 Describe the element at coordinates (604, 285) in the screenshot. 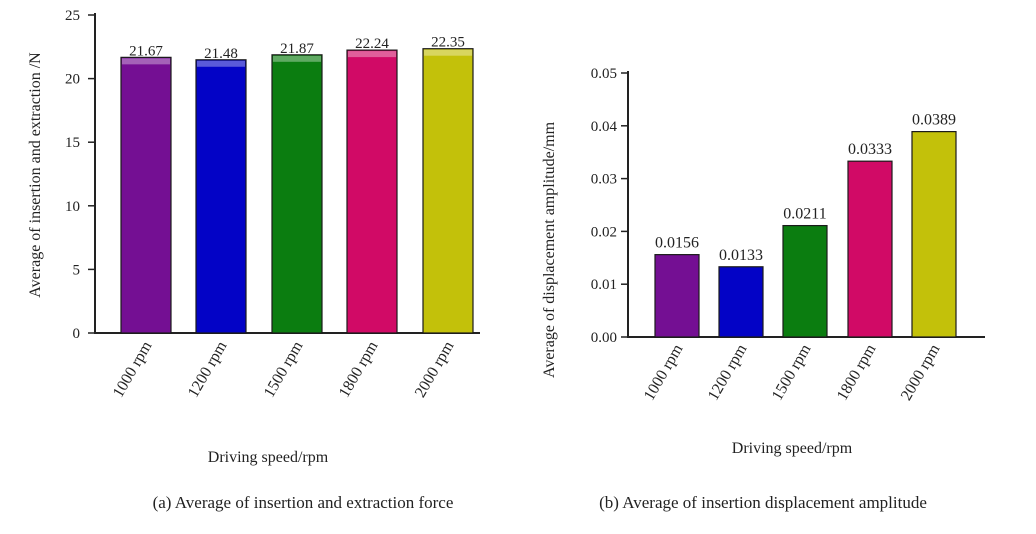

I see `b-y-tick-label: 0.01` at that location.